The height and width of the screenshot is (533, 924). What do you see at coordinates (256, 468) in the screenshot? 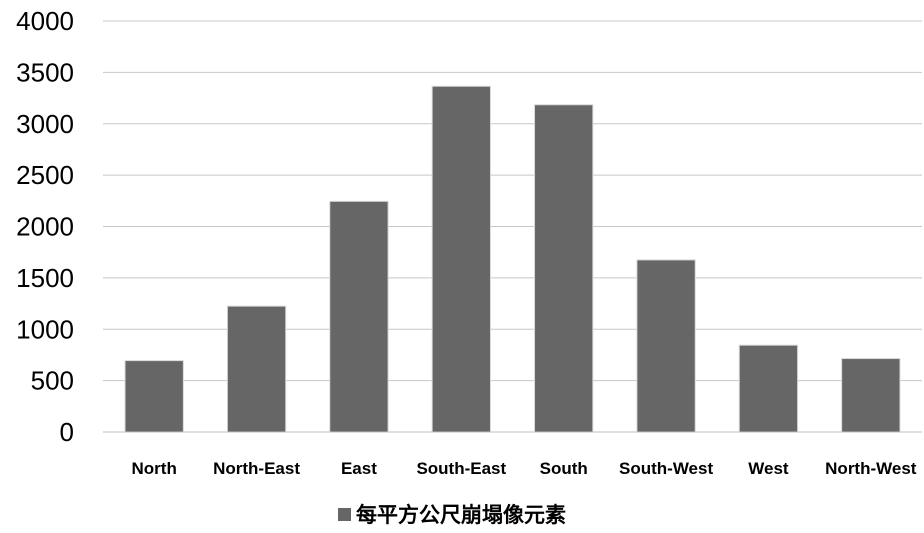
I see `x-tick-label: North-East` at bounding box center [256, 468].